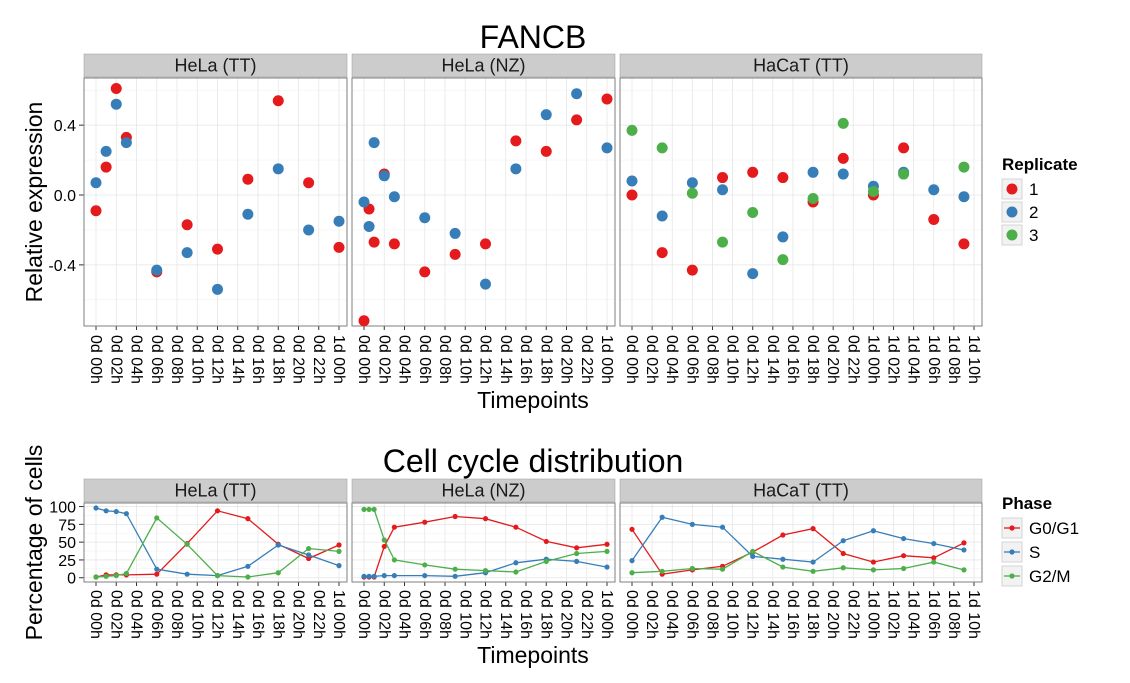  What do you see at coordinates (62, 508) in the screenshot?
I see `y-tick-label: 100` at bounding box center [62, 508].